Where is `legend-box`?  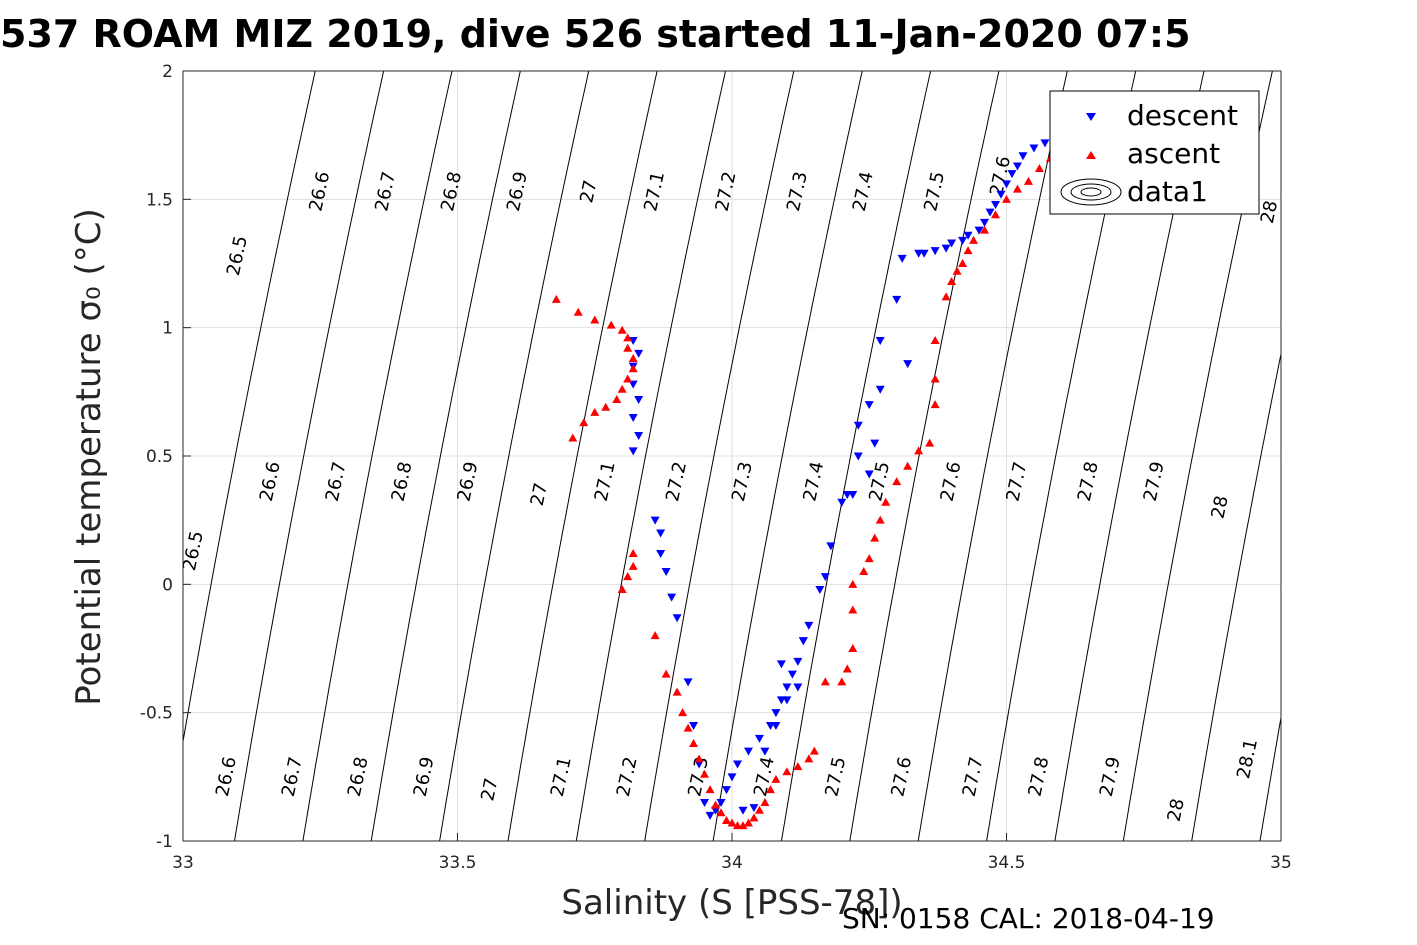 legend-box is located at coordinates (1154, 152).